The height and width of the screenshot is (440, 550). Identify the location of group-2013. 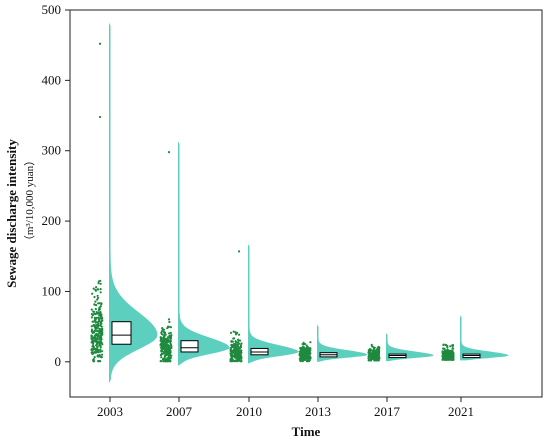
(333, 343).